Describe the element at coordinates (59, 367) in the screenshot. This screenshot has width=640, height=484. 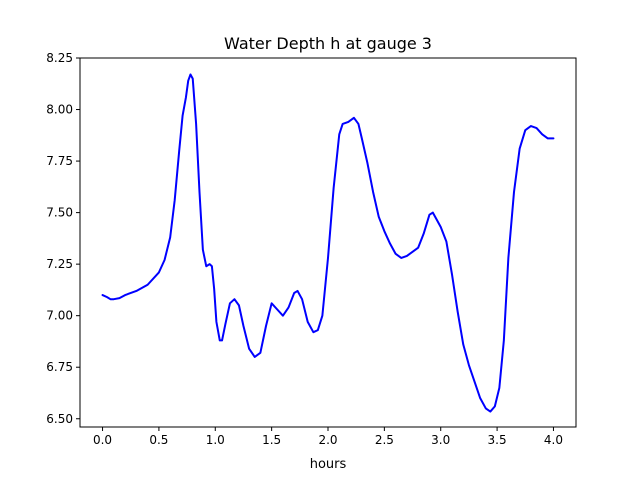
I see `y-tick-label: 6.75` at that location.